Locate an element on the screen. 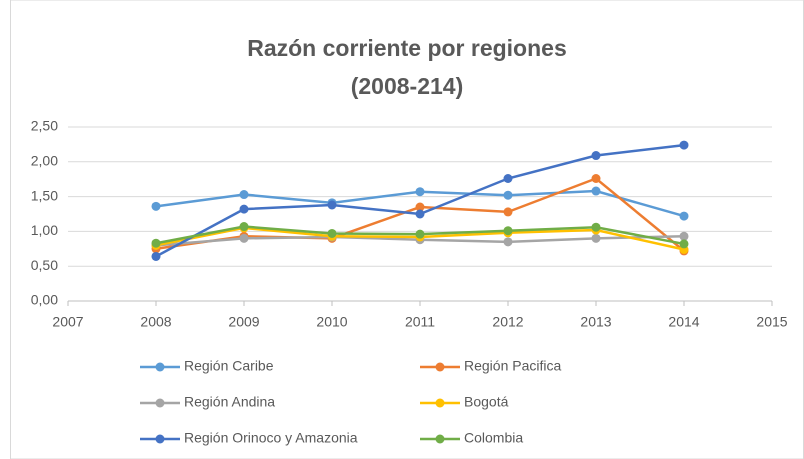  x-tick-label: 2014 is located at coordinates (683, 322).